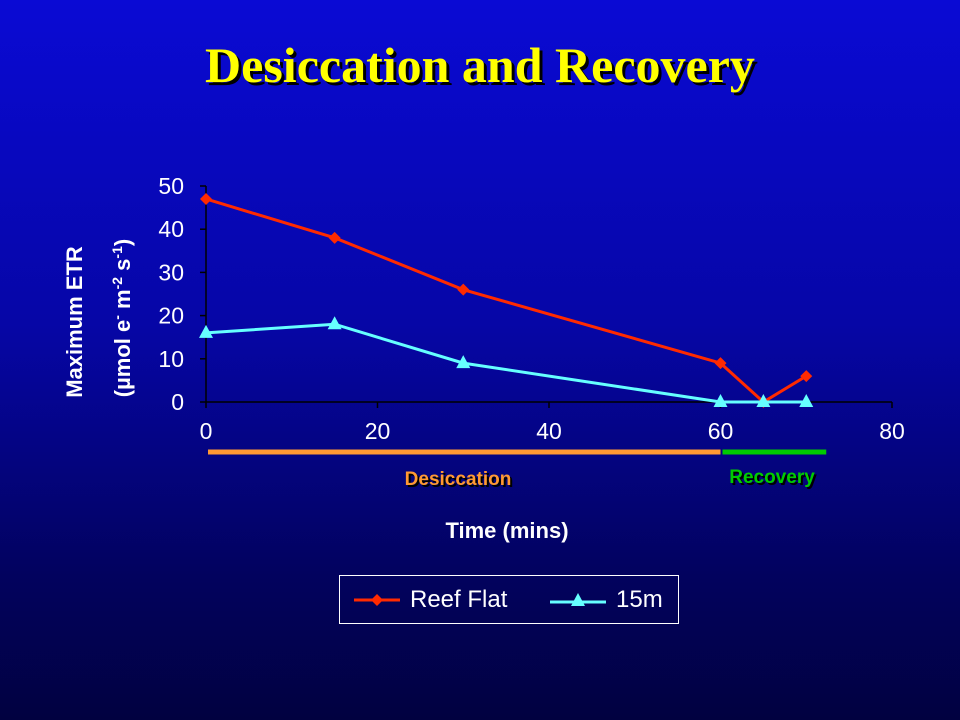 This screenshot has width=960, height=720. Describe the element at coordinates (459, 599) in the screenshot. I see `legend-label-reef-flat: Reef Flat` at that location.